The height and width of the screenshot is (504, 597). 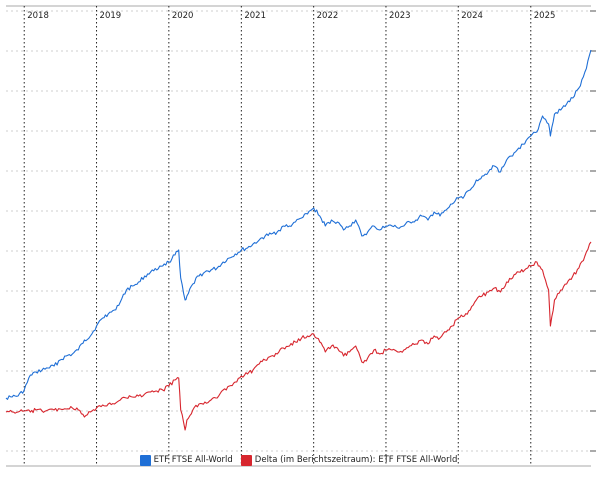 What do you see at coordinates (246, 460) in the screenshot?
I see `legend-swatch-delta` at bounding box center [246, 460].